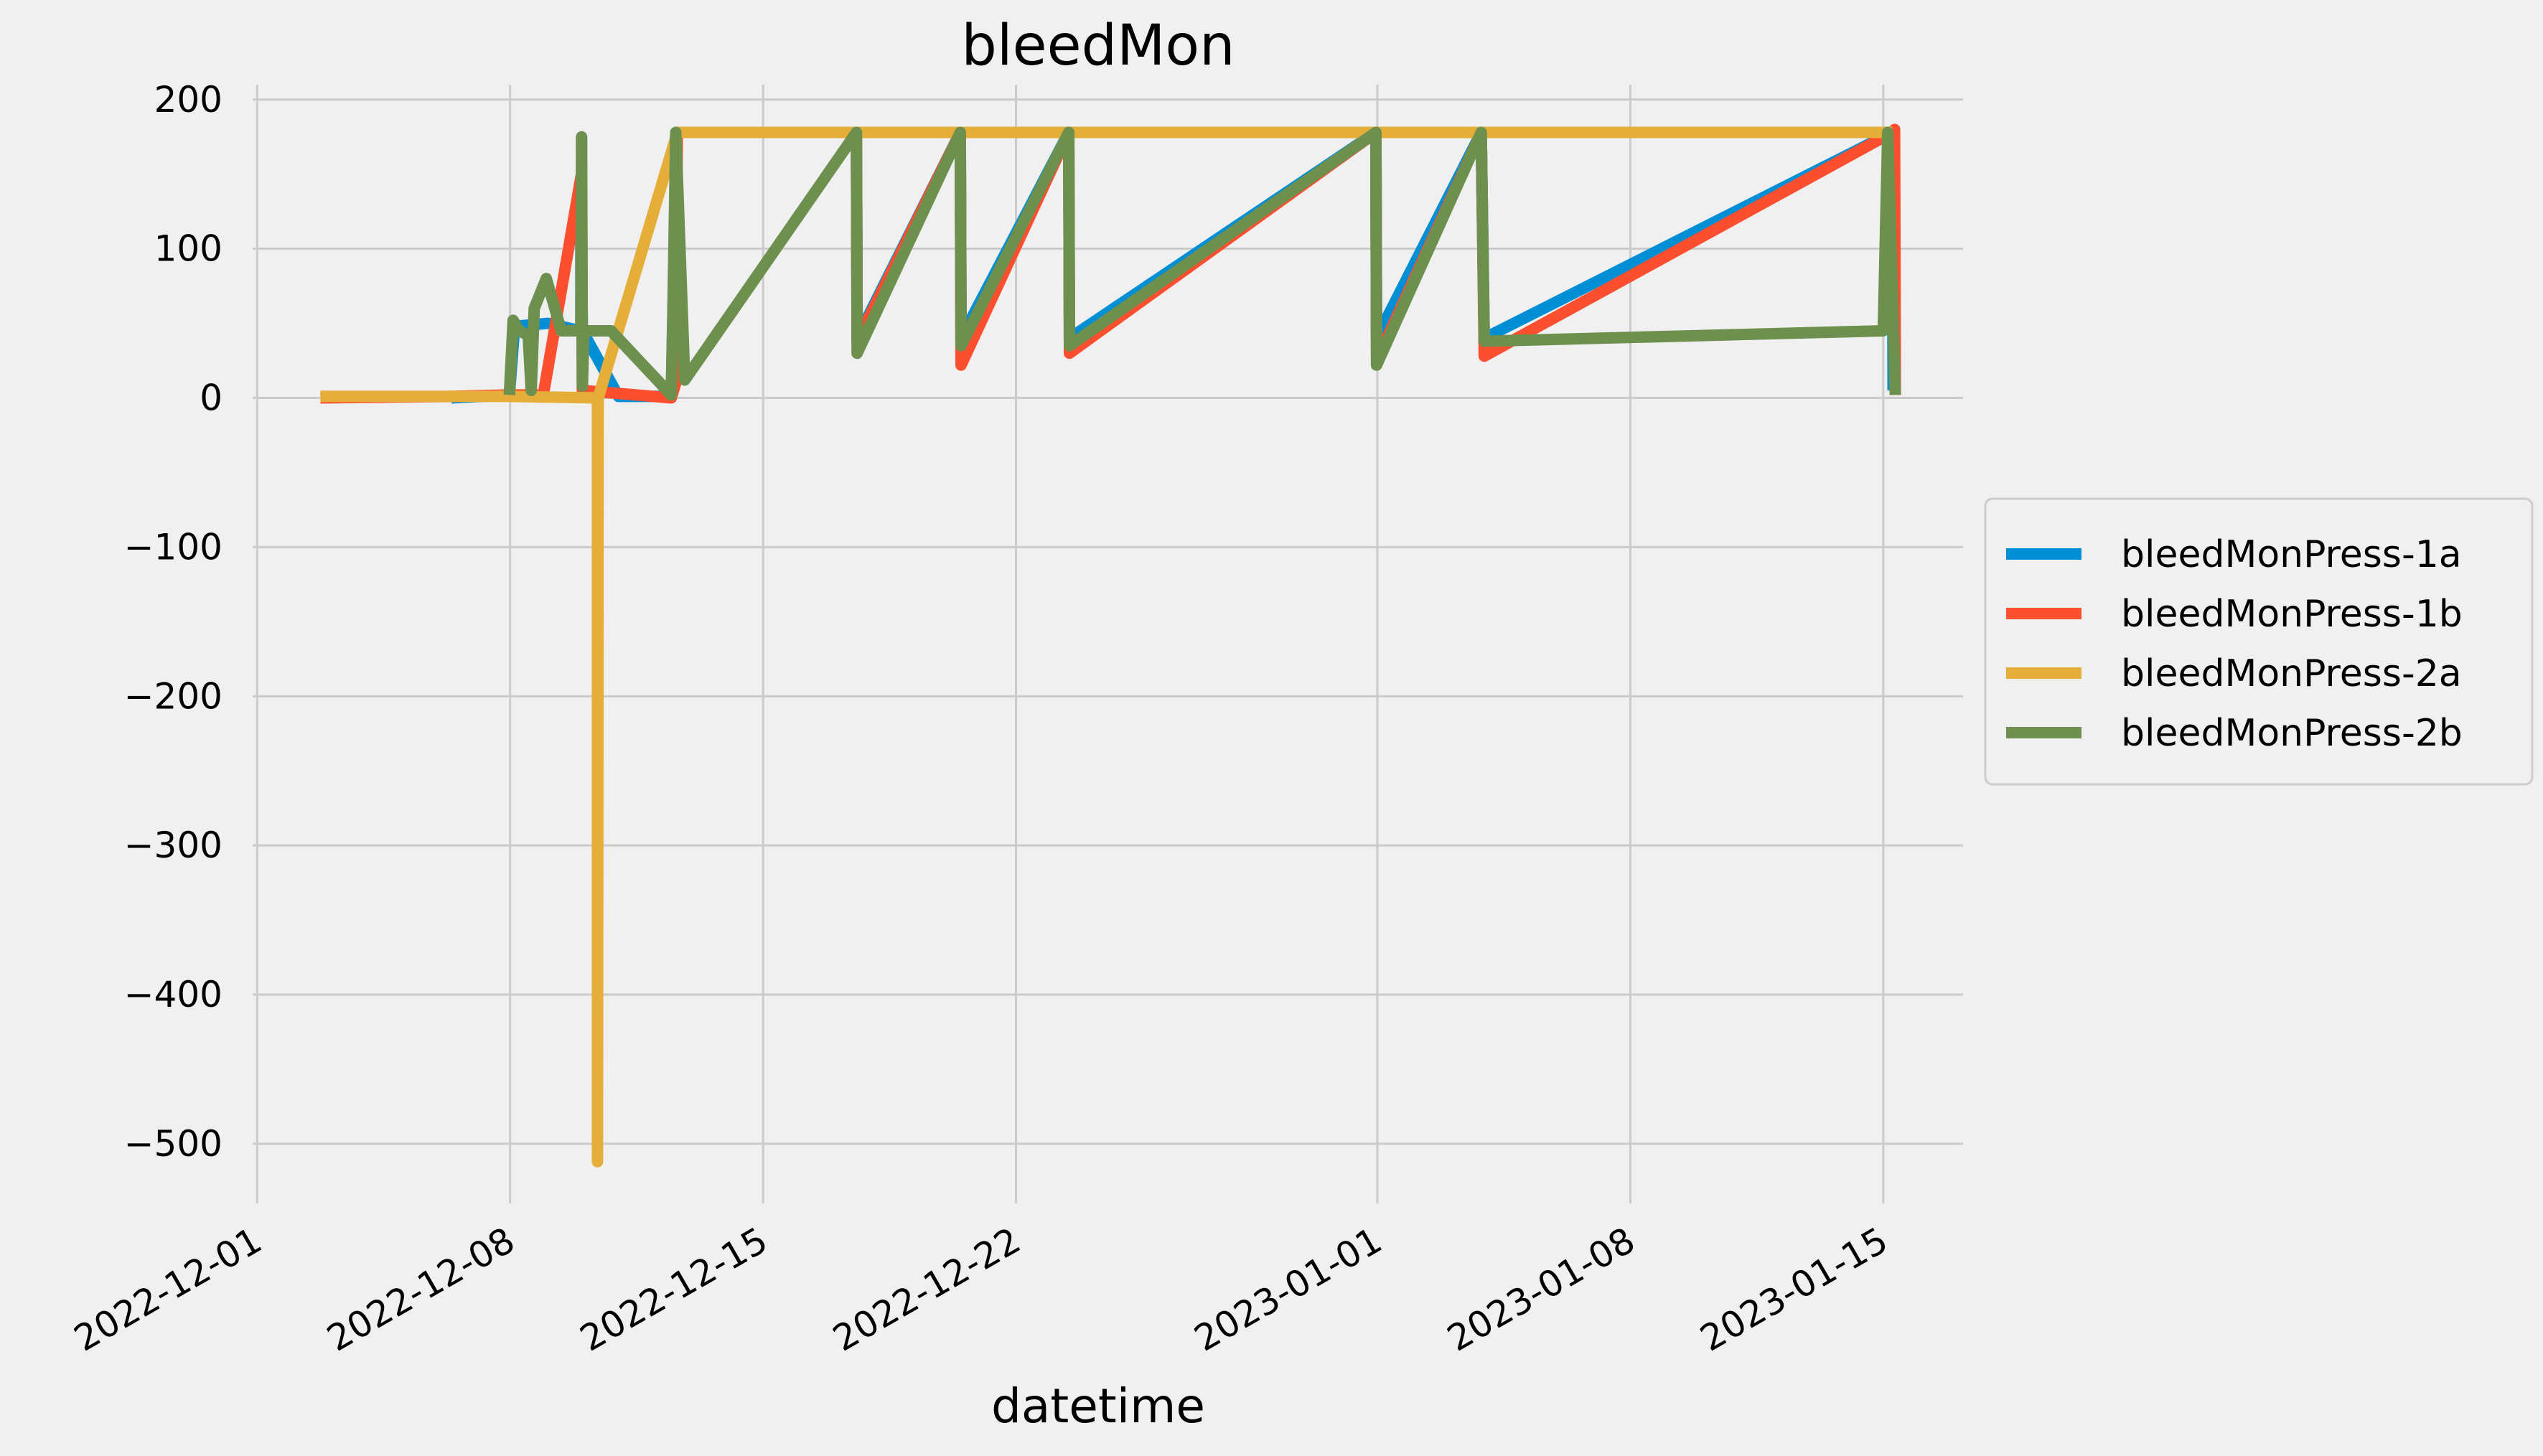 This screenshot has width=2543, height=1456. What do you see at coordinates (189, 249) in the screenshot?
I see `y-tick-label: 100` at bounding box center [189, 249].